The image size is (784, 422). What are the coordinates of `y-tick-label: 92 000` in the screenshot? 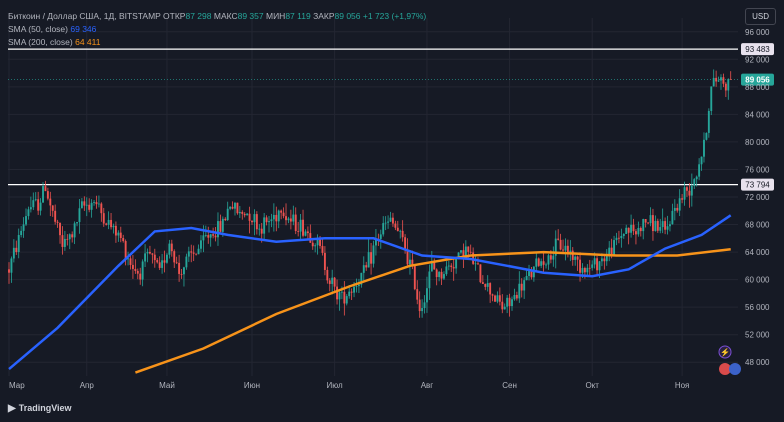 It's located at (757, 59).